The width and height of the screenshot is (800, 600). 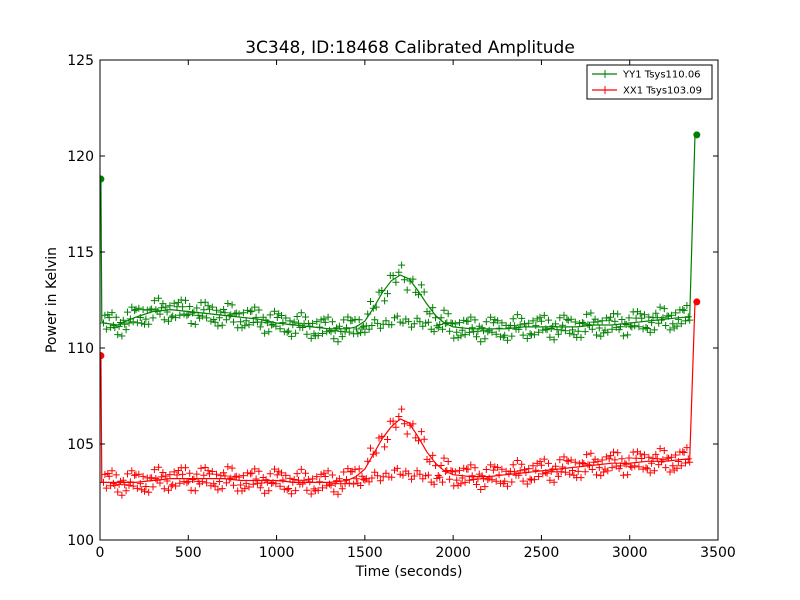 I want to click on x-tick-label: 1000, so click(x=277, y=553).